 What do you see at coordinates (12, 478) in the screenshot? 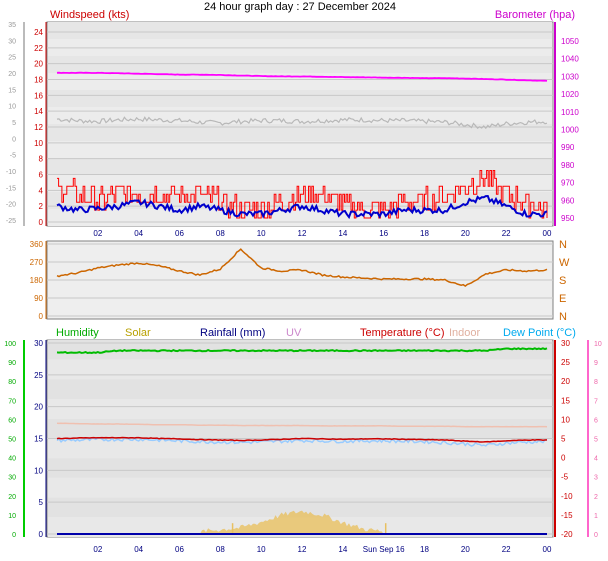
I see `humidity-tick-label: 30` at bounding box center [12, 478].